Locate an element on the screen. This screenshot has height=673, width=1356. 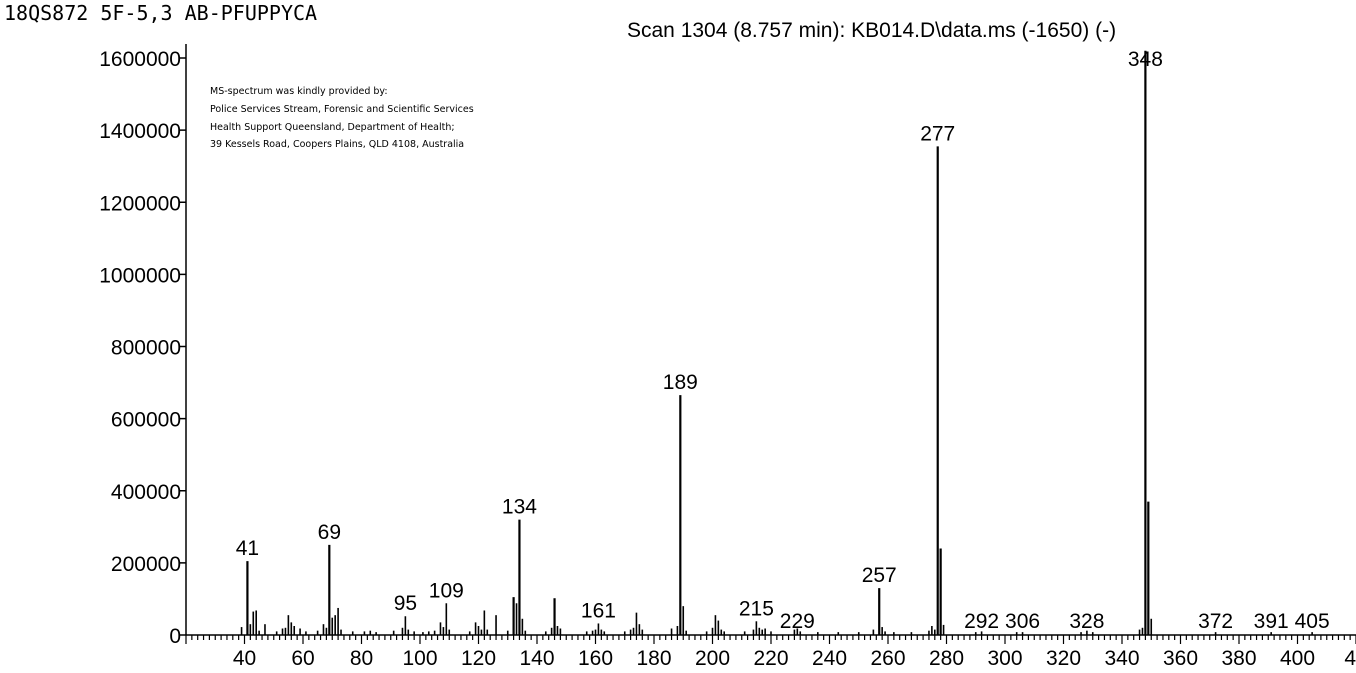
peak-label: 348 is located at coordinates (1145, 59).